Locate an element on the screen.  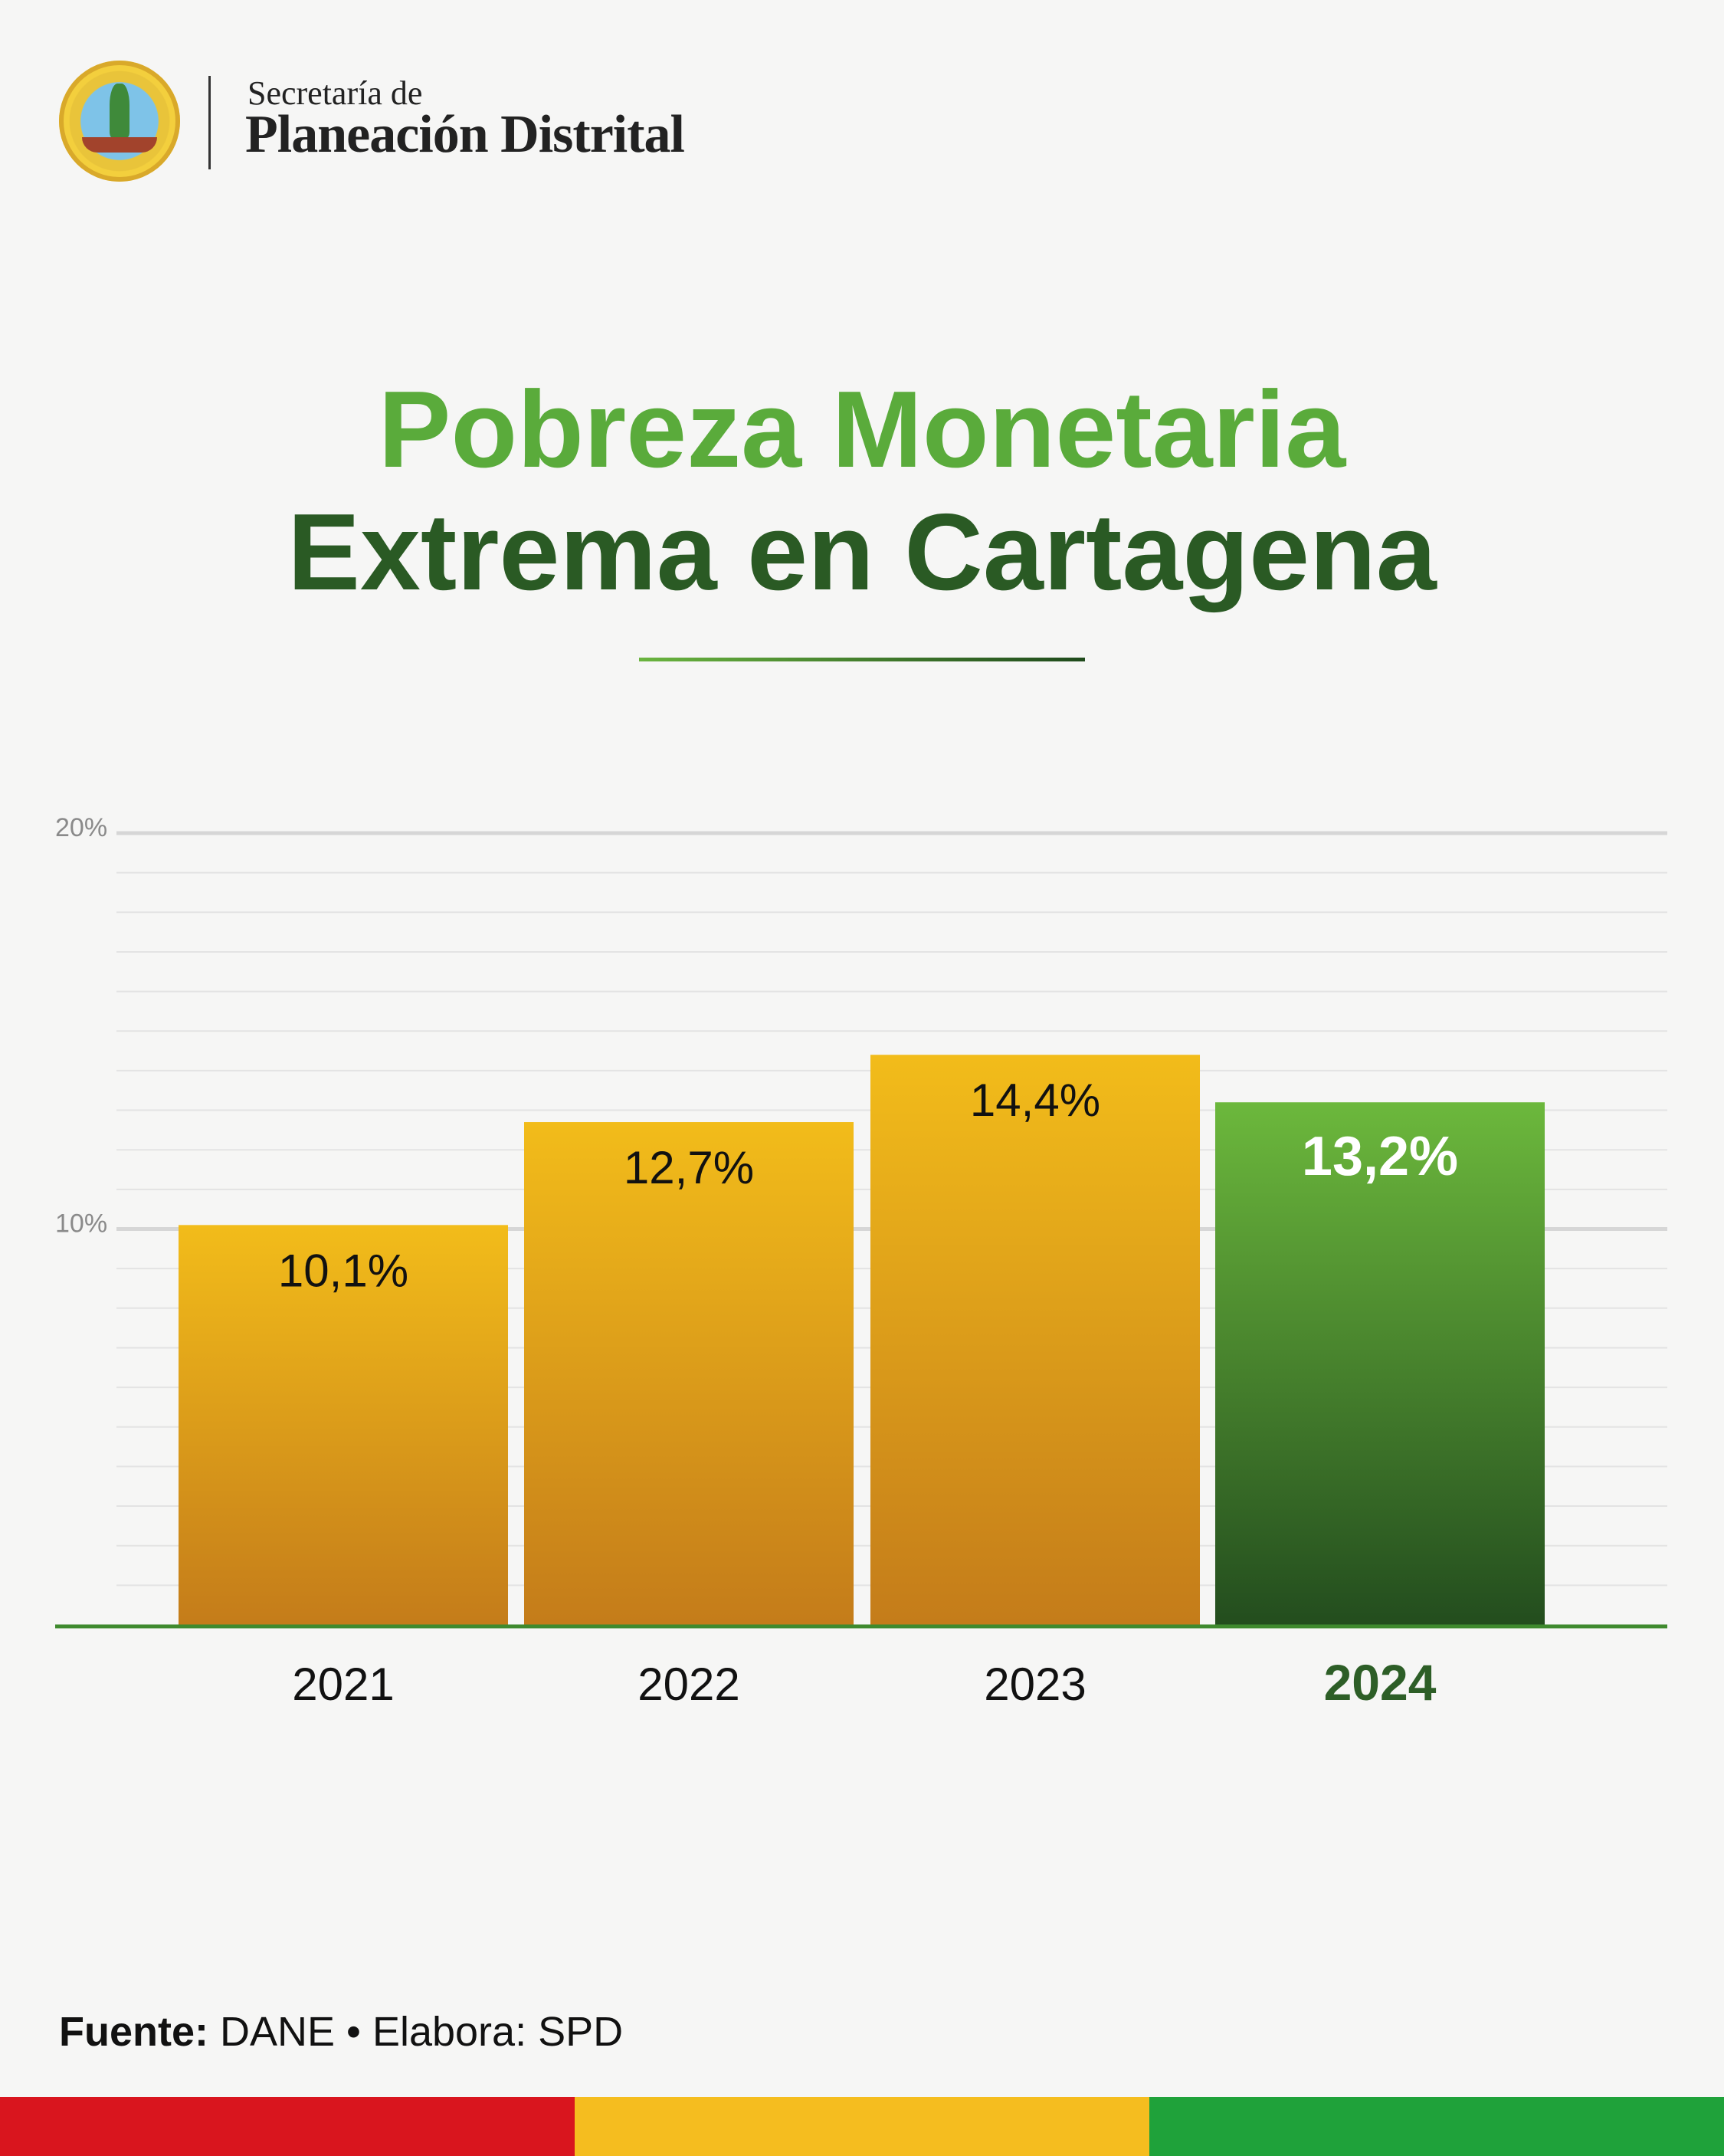
bar-2021 is located at coordinates (343, 1425).